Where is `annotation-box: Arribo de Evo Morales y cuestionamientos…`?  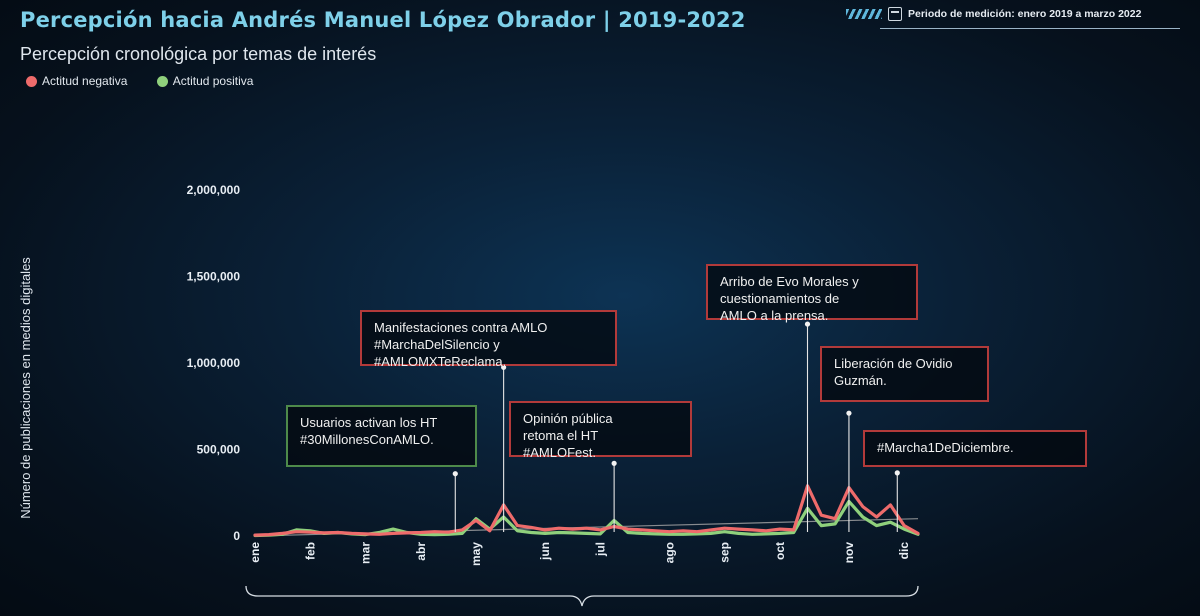
annotation-box: Arribo de Evo Morales y cuestionamientos… is located at coordinates (812, 293).